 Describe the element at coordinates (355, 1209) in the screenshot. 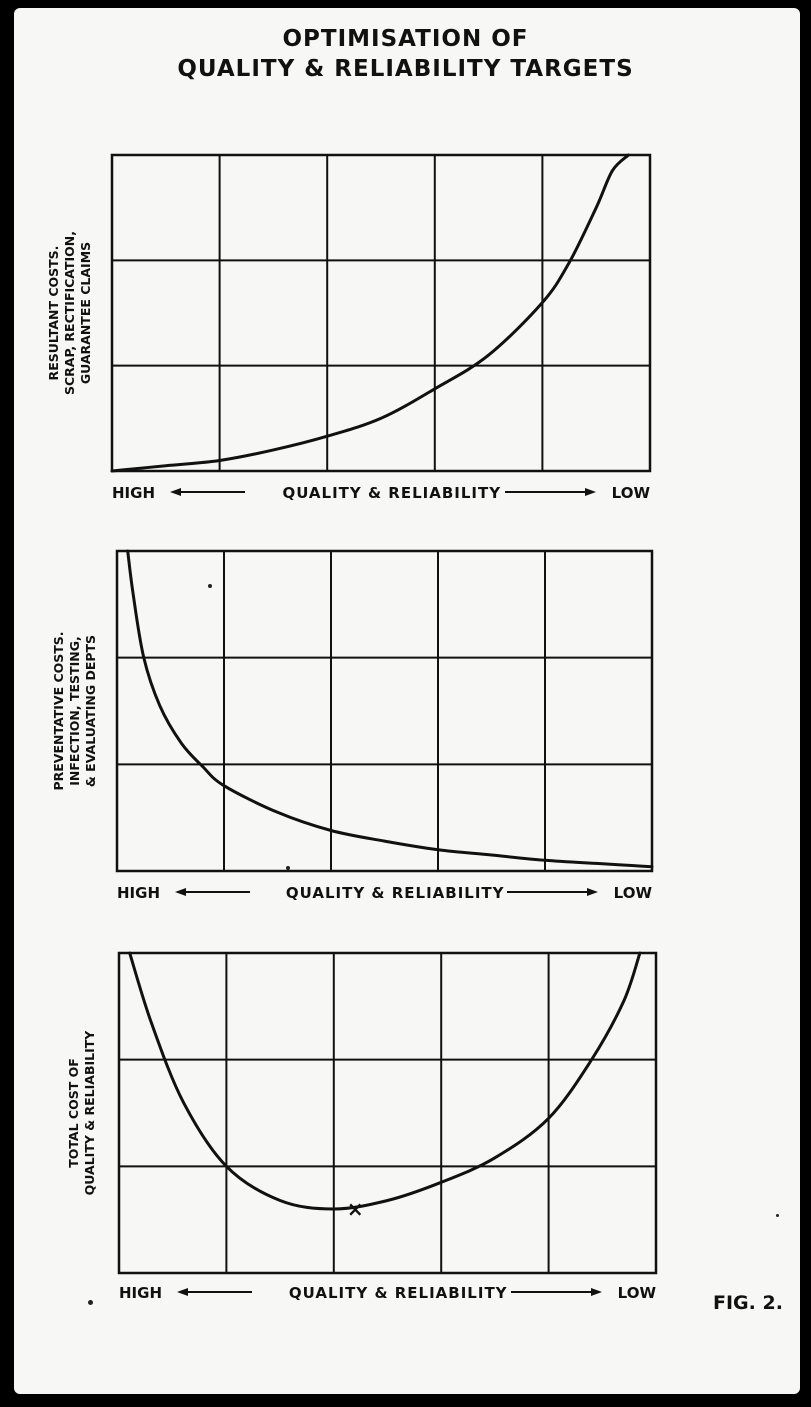

I see `optimum-marker: ×` at that location.